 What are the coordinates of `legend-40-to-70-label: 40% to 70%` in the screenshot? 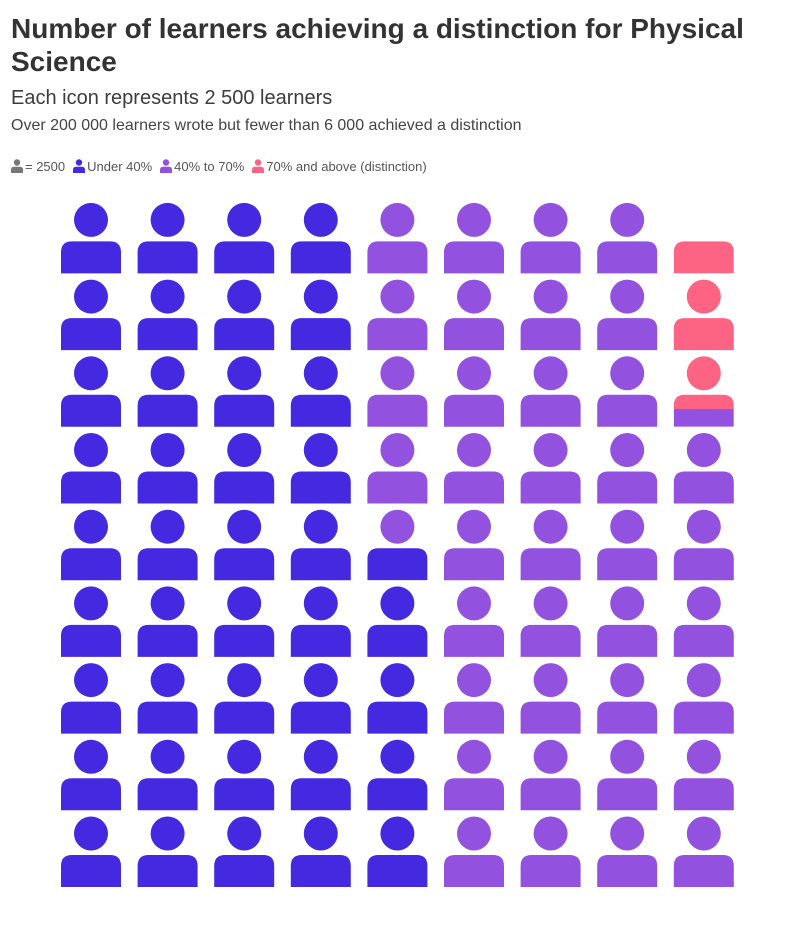 It's located at (209, 166).